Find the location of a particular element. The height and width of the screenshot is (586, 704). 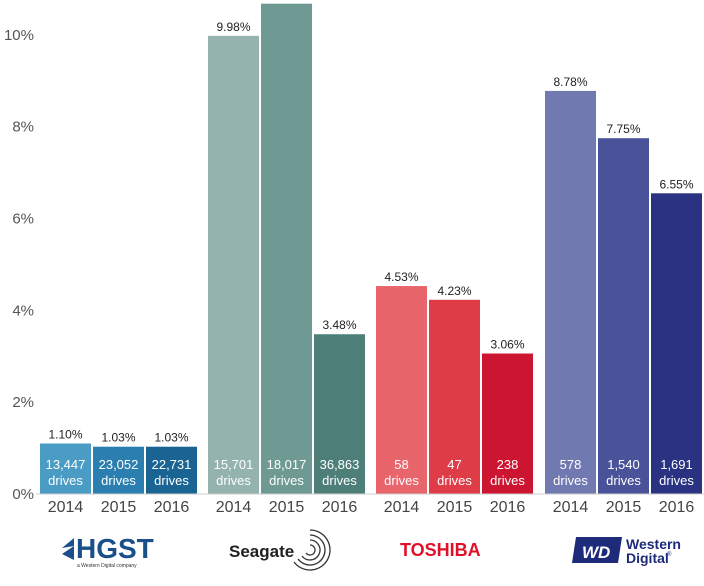

bar-drive-count-label: 36,863 is located at coordinates (340, 464).